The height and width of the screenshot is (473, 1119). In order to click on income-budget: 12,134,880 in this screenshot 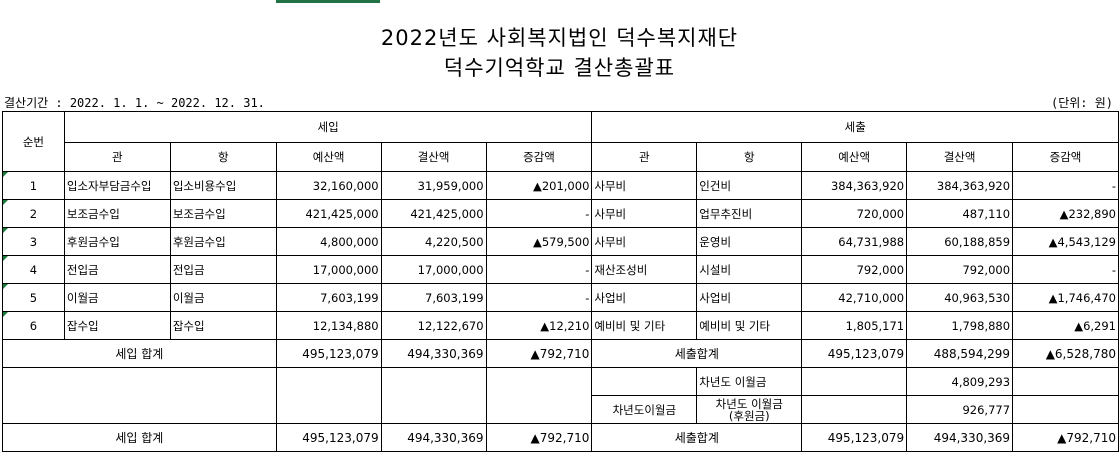, I will do `click(328, 325)`.